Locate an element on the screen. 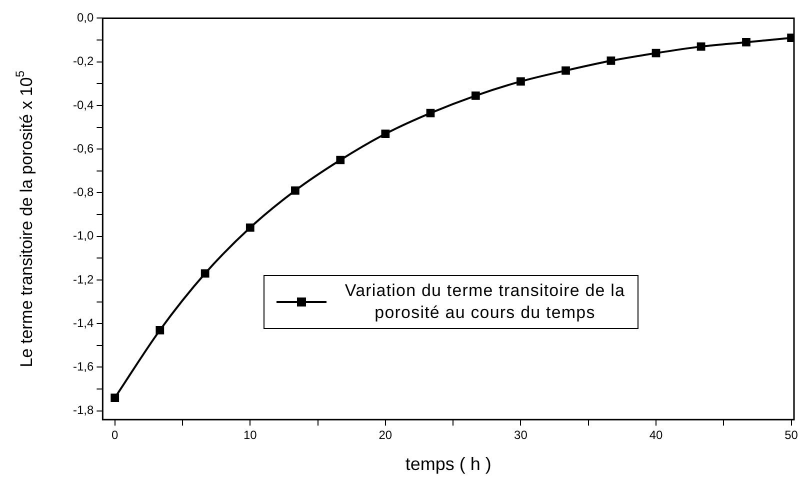  y-tick-label: -0,4 is located at coordinates (83, 105).